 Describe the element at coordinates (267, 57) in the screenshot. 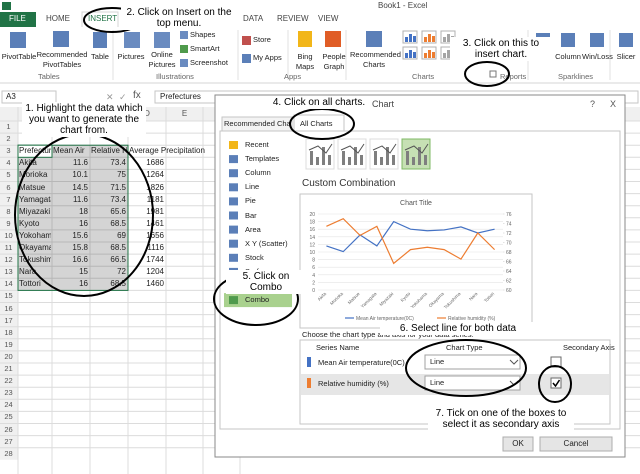

I see `ribbon-button: My Apps` at that location.